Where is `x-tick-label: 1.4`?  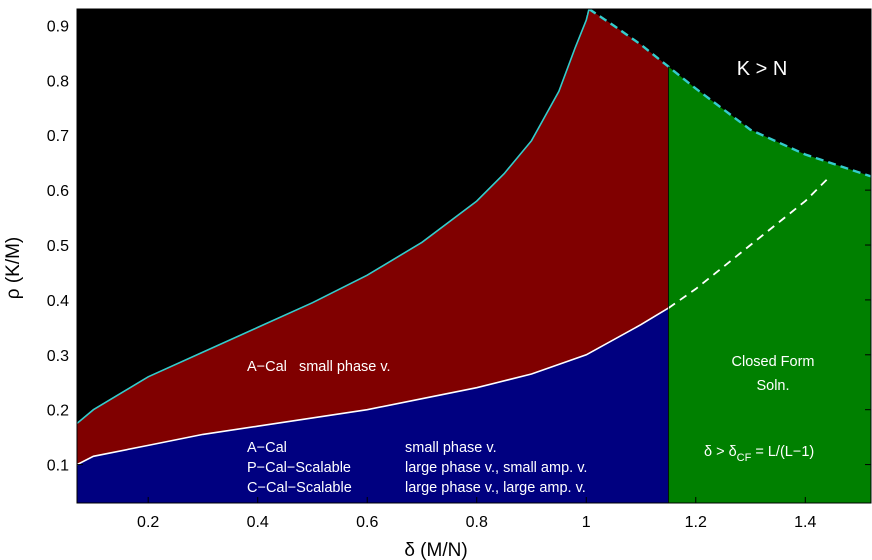 x-tick-label: 1.4 is located at coordinates (805, 522).